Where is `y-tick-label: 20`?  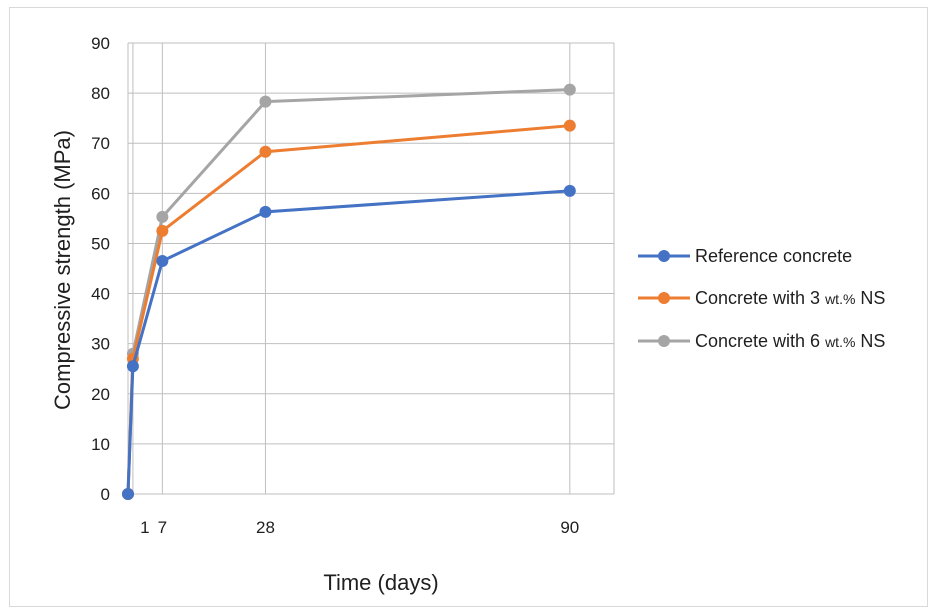
y-tick-label: 20 is located at coordinates (100, 394).